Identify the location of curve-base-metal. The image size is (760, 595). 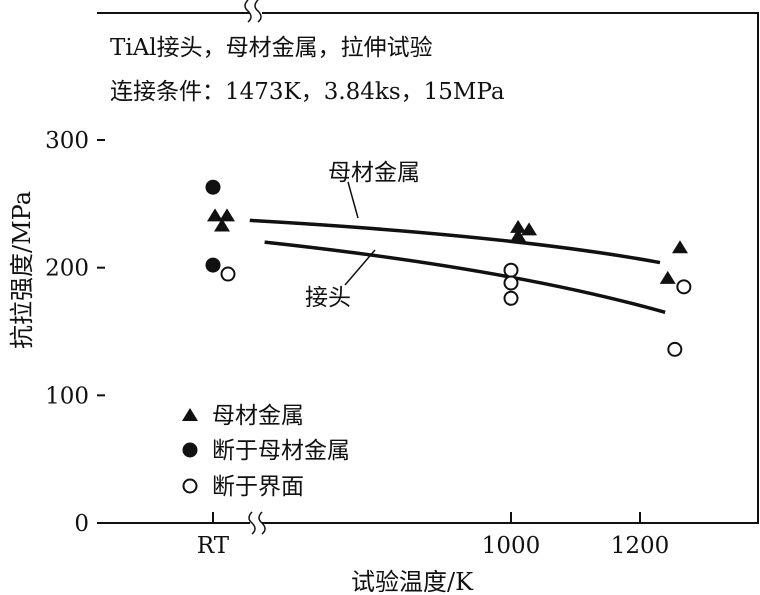
(455, 241).